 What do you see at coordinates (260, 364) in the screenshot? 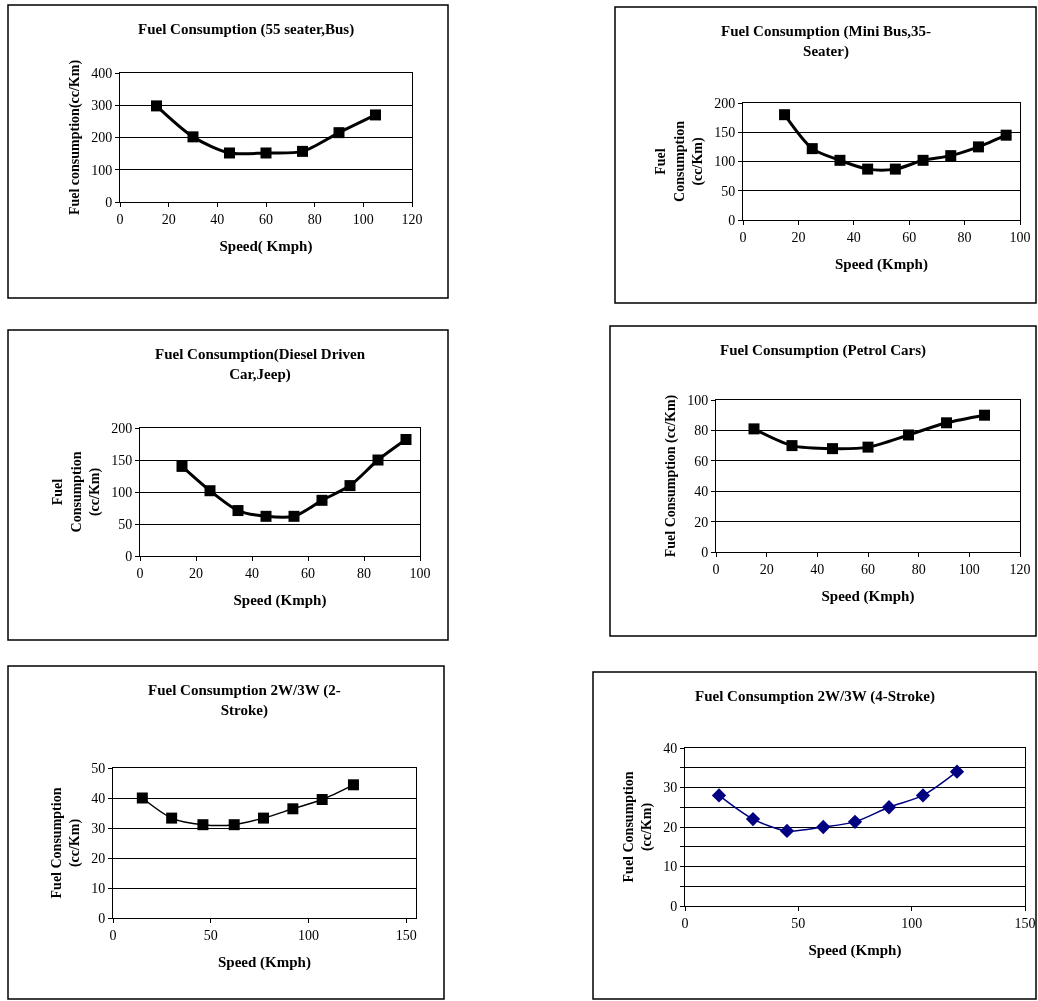
I see `chart-title: Fuel Consumption(Diesel Driven Car,Jeep)` at bounding box center [260, 364].